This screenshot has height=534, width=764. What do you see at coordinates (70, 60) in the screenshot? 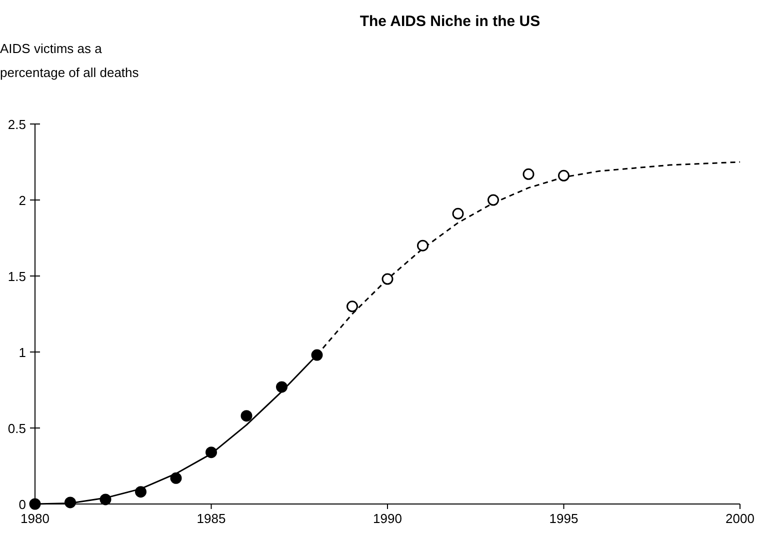
I see `y-axis-title: AIDS victims as a percentage of all deaths` at bounding box center [70, 60].